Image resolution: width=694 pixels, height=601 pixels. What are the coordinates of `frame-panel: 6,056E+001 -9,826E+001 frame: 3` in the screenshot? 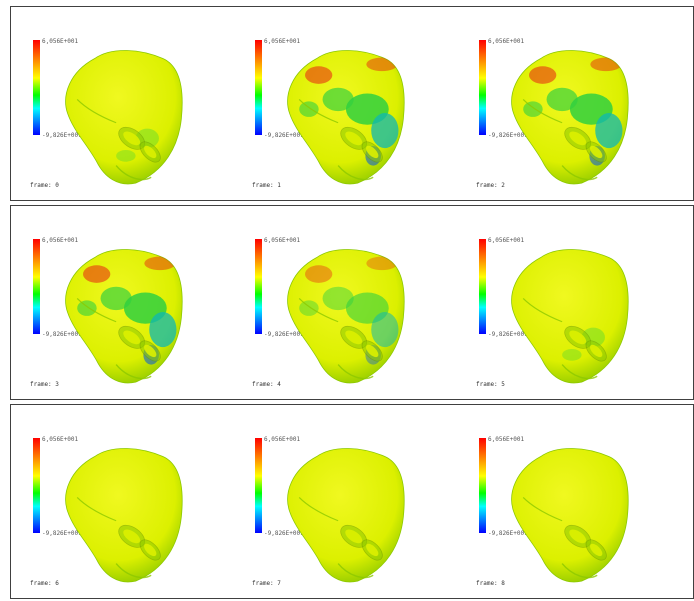 It's located at (125, 302).